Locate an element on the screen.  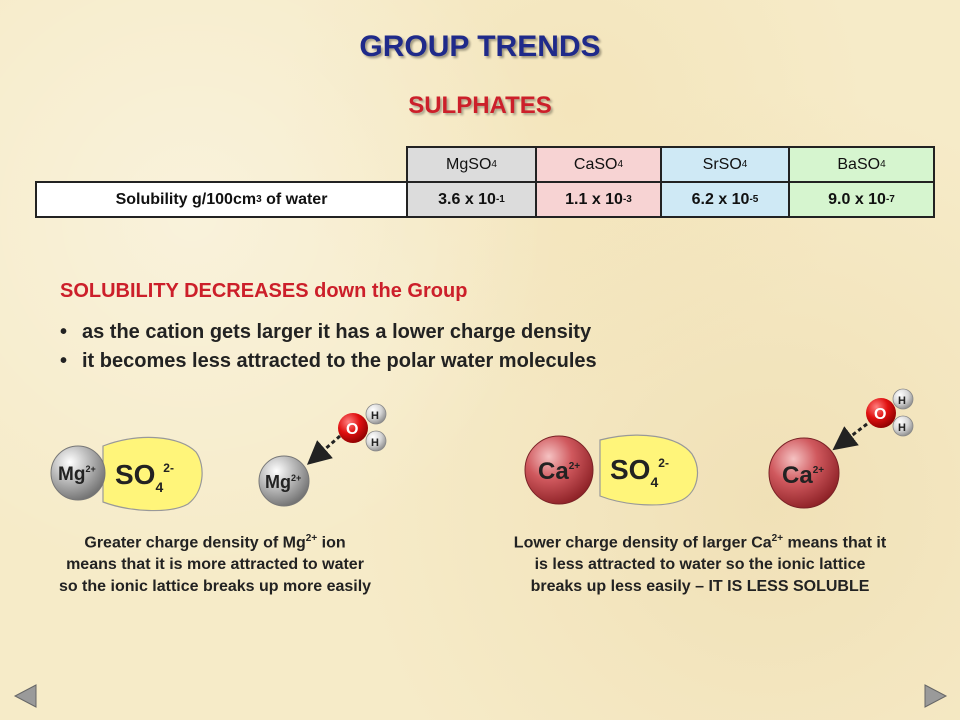
row-label-suffix: of water is located at coordinates (294, 199).